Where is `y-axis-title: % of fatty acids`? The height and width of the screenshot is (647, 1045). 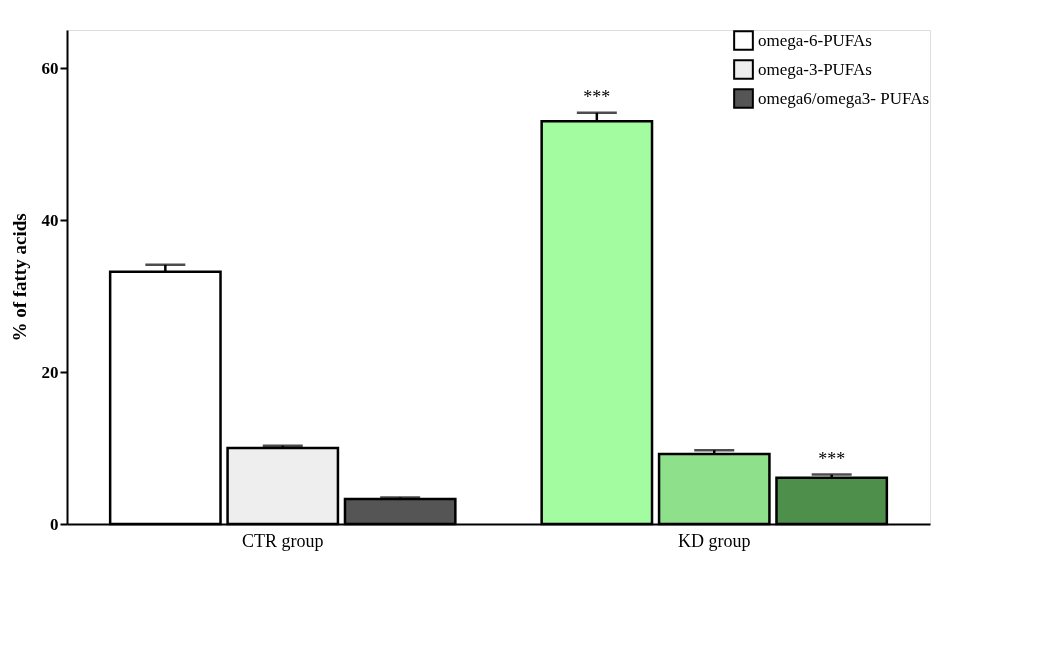
y-axis-title: % of fatty acids is located at coordinates (19, 277).